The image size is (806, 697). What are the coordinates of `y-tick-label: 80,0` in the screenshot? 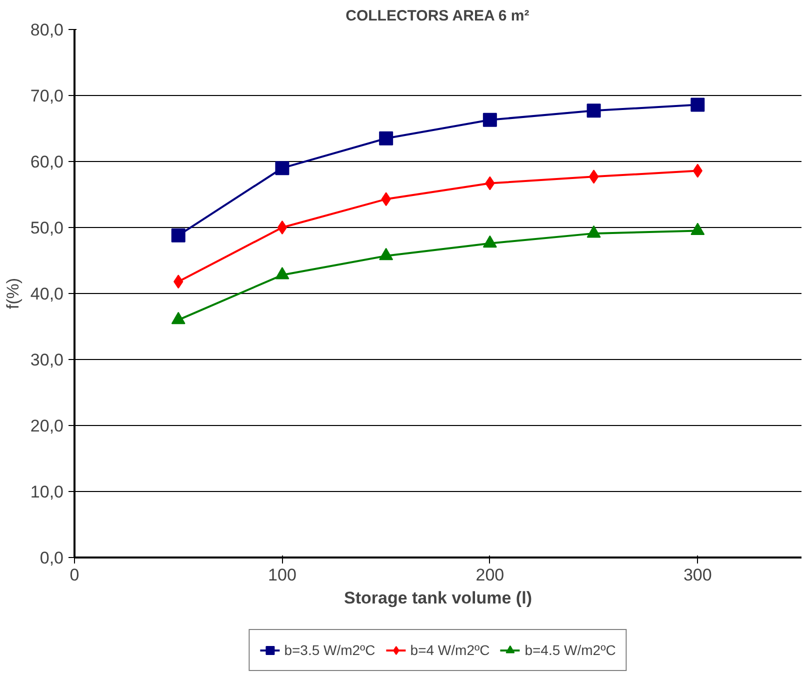 It's located at (47, 30).